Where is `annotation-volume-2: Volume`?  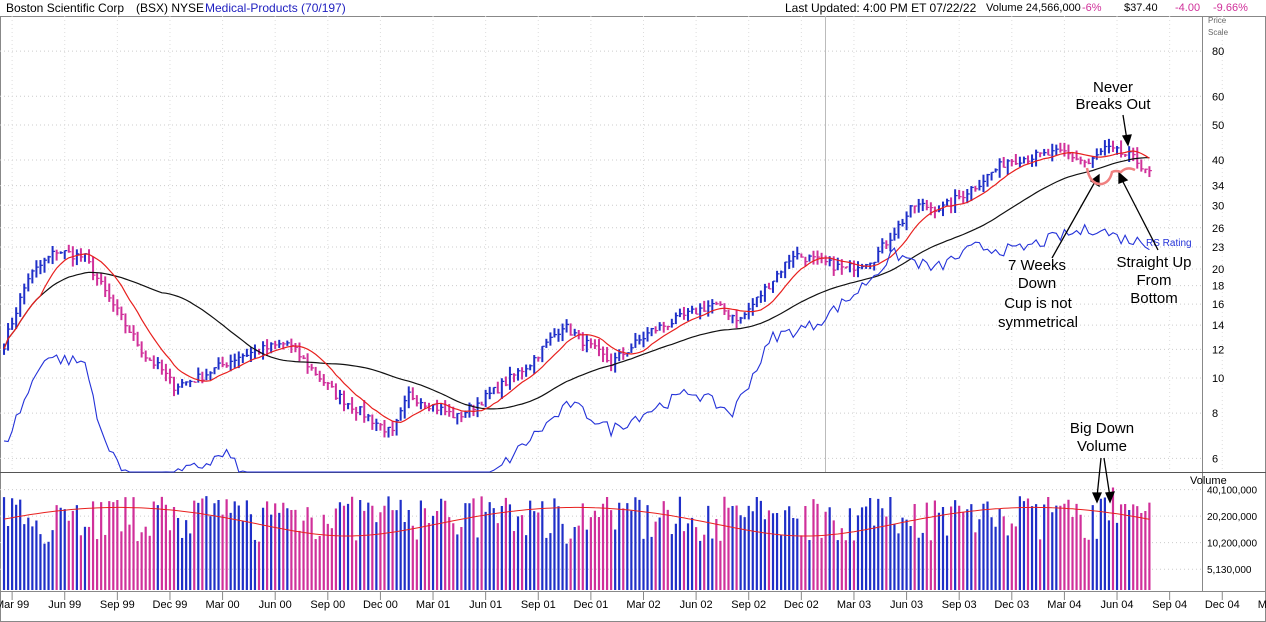
annotation-volume-2: Volume is located at coordinates (1102, 446).